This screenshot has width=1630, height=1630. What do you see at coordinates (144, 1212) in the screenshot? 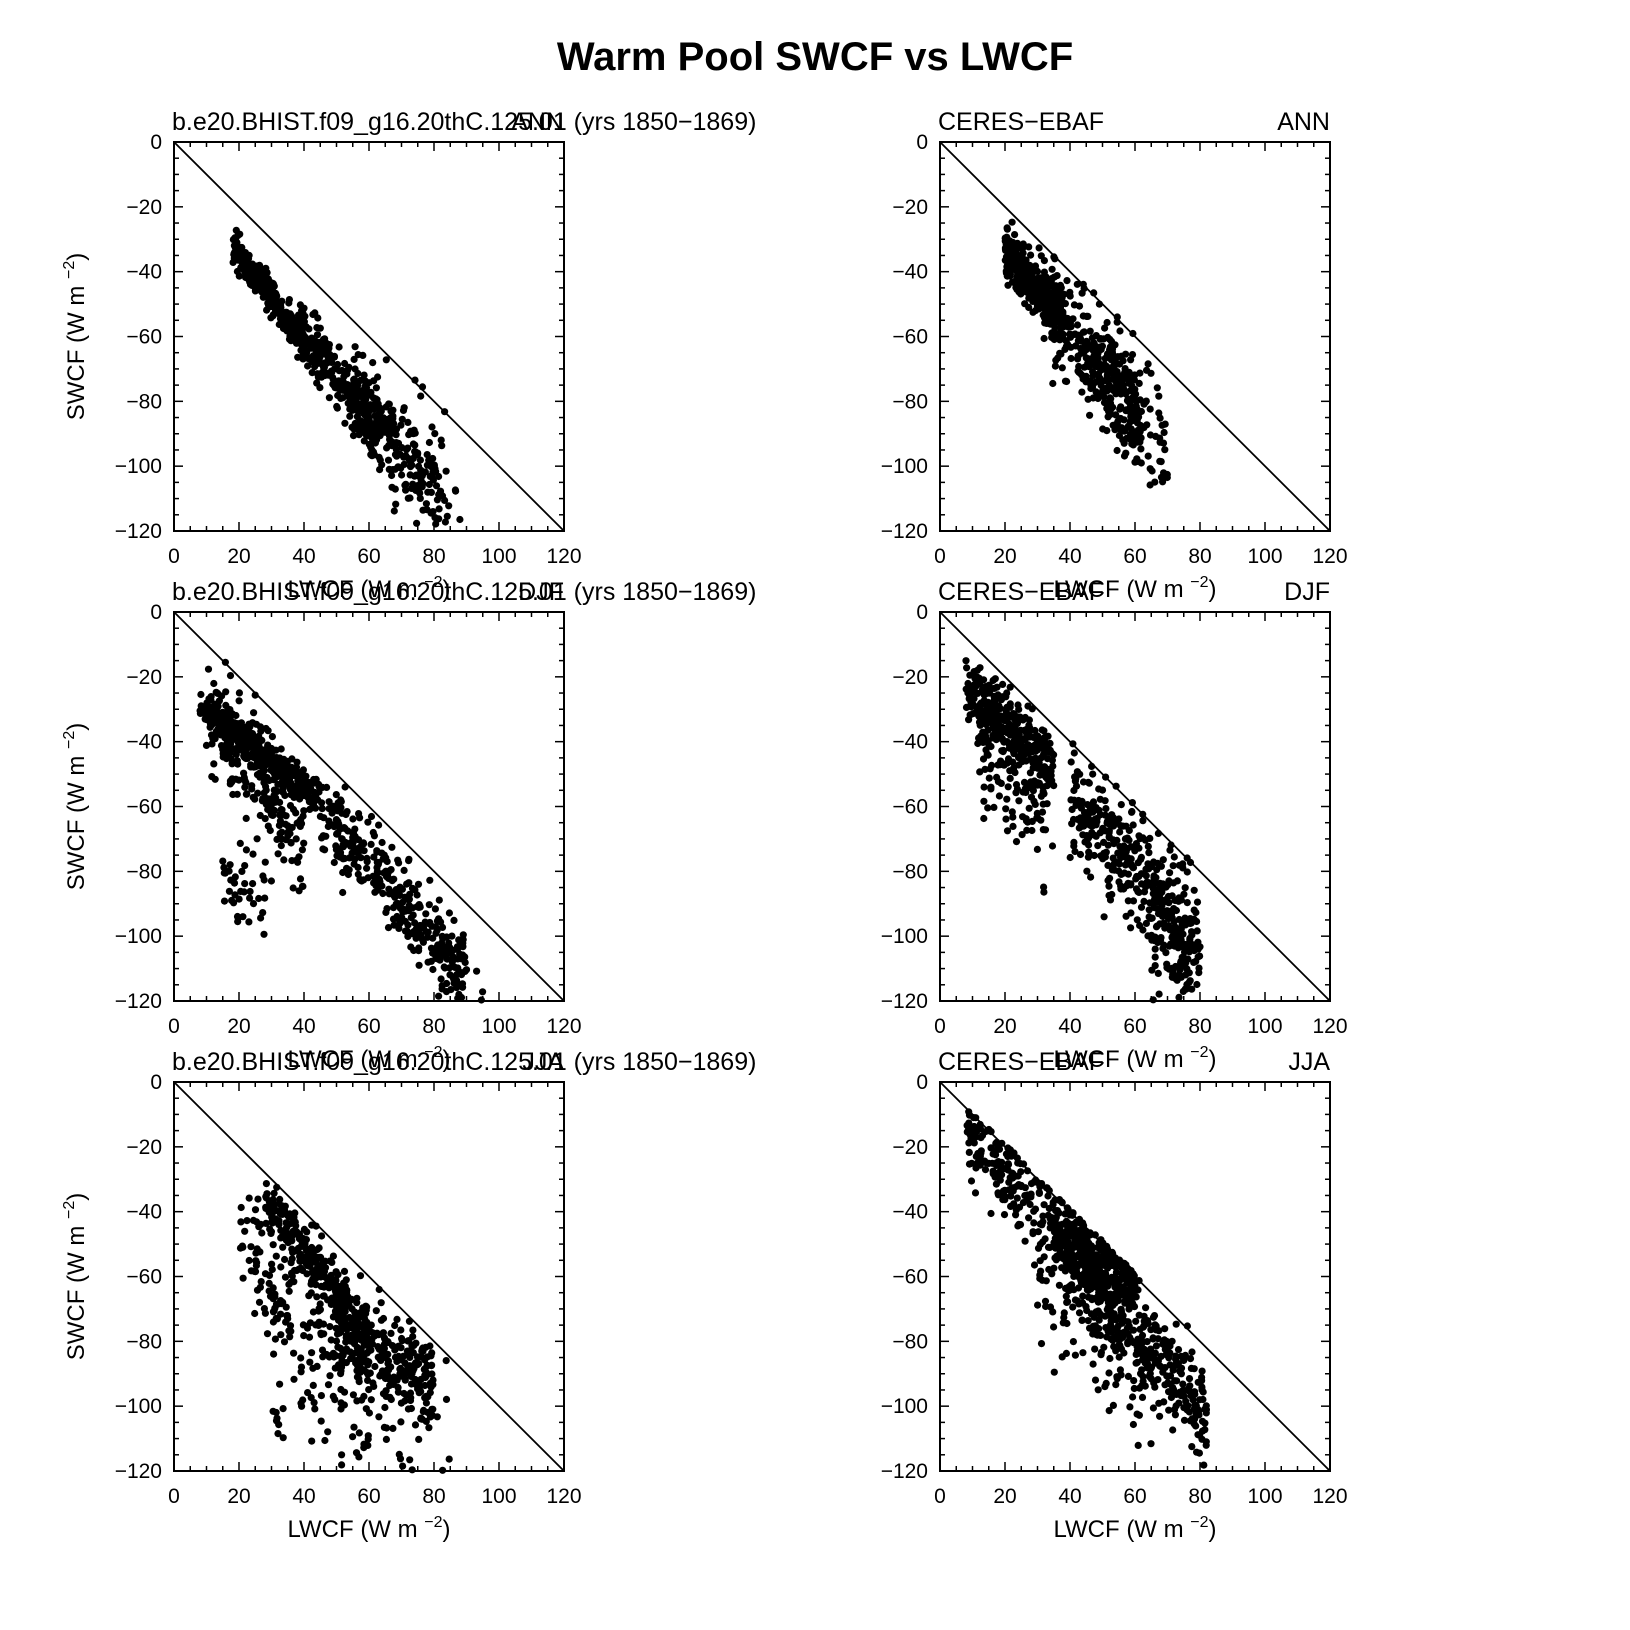
I see `y-tick-label: −40` at bounding box center [144, 1212].